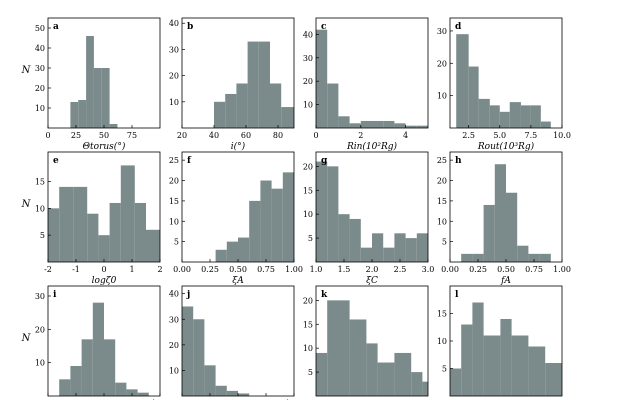 The image size is (628, 400). What do you see at coordinates (308, 324) in the screenshot?
I see `ytick-label-k-2: 15` at bounding box center [308, 324].